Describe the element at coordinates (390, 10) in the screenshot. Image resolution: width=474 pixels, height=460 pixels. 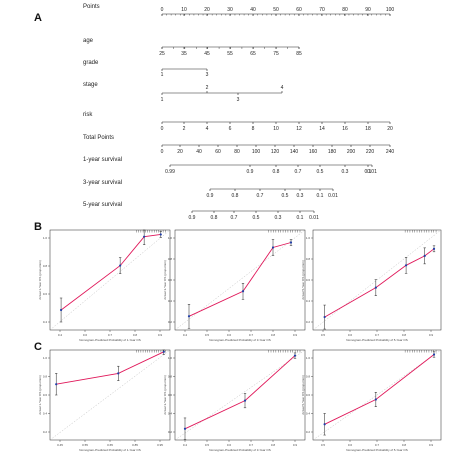
I see `nomogram-tick-label: 100` at that location.